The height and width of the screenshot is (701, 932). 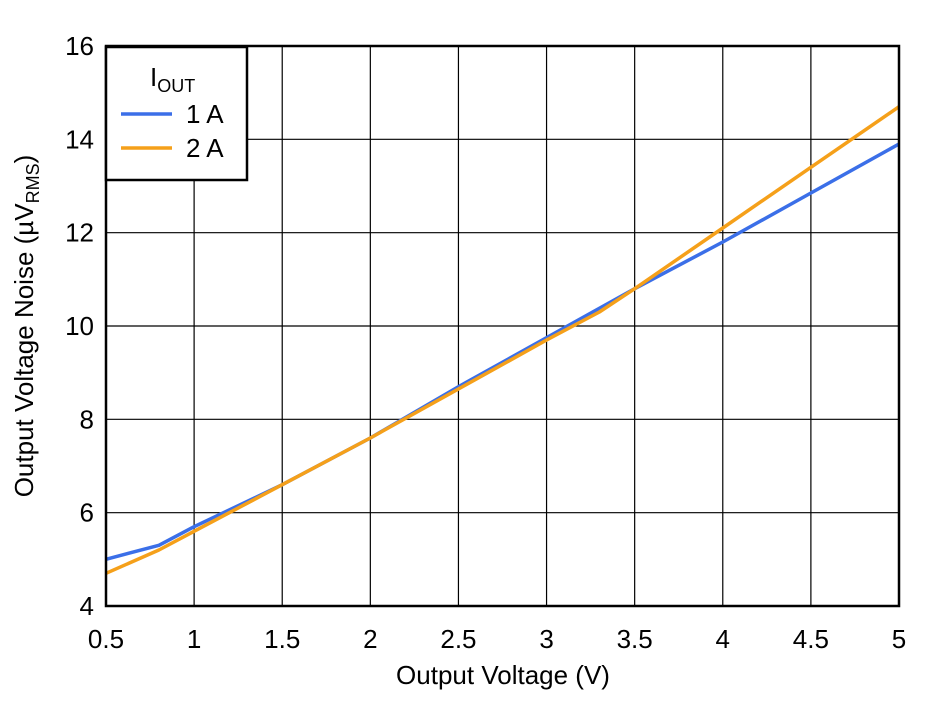 I want to click on x-tick-label: 3.5, so click(x=635, y=639).